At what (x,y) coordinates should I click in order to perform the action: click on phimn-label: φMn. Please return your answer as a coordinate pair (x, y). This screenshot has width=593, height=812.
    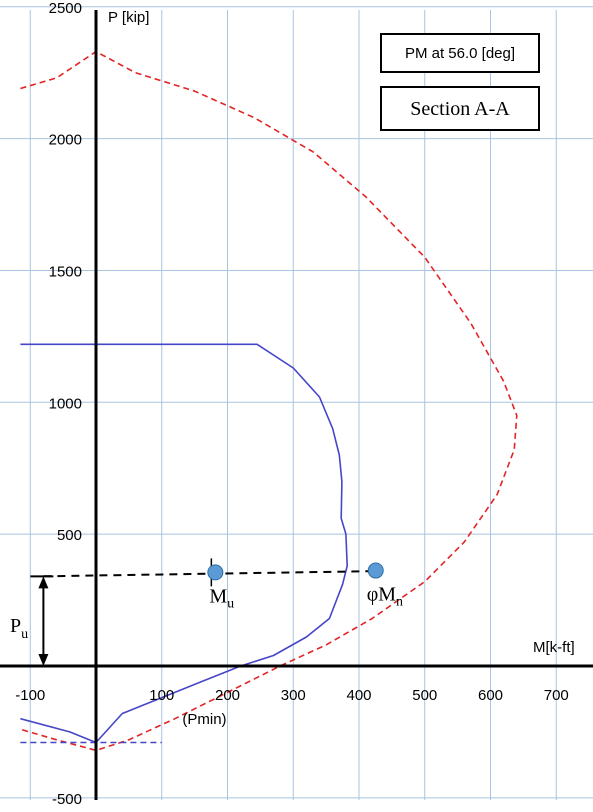
    Looking at the image, I should click on (385, 597).